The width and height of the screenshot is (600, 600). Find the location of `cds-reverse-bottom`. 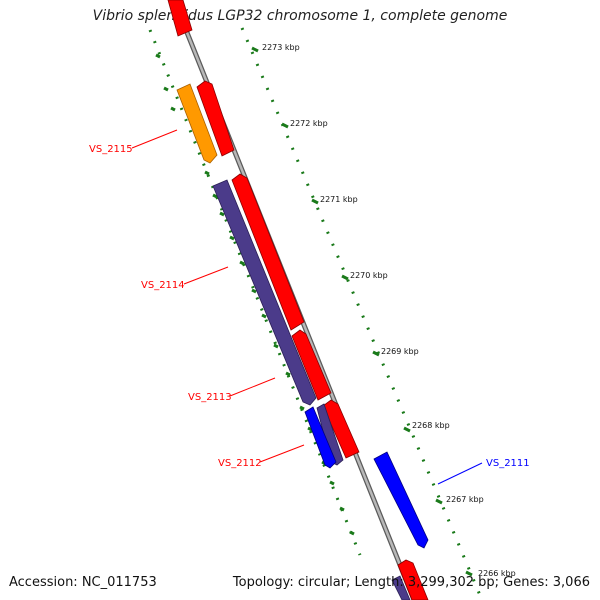

cds-reverse-bottom is located at coordinates (401, 587).